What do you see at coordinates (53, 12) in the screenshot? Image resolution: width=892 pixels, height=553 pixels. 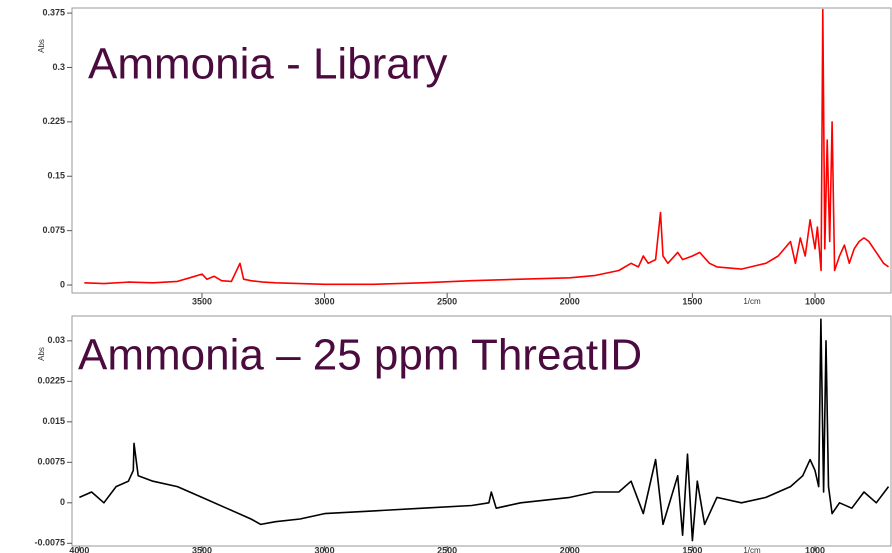 I see `y-tick-label: 0.375` at bounding box center [53, 12].